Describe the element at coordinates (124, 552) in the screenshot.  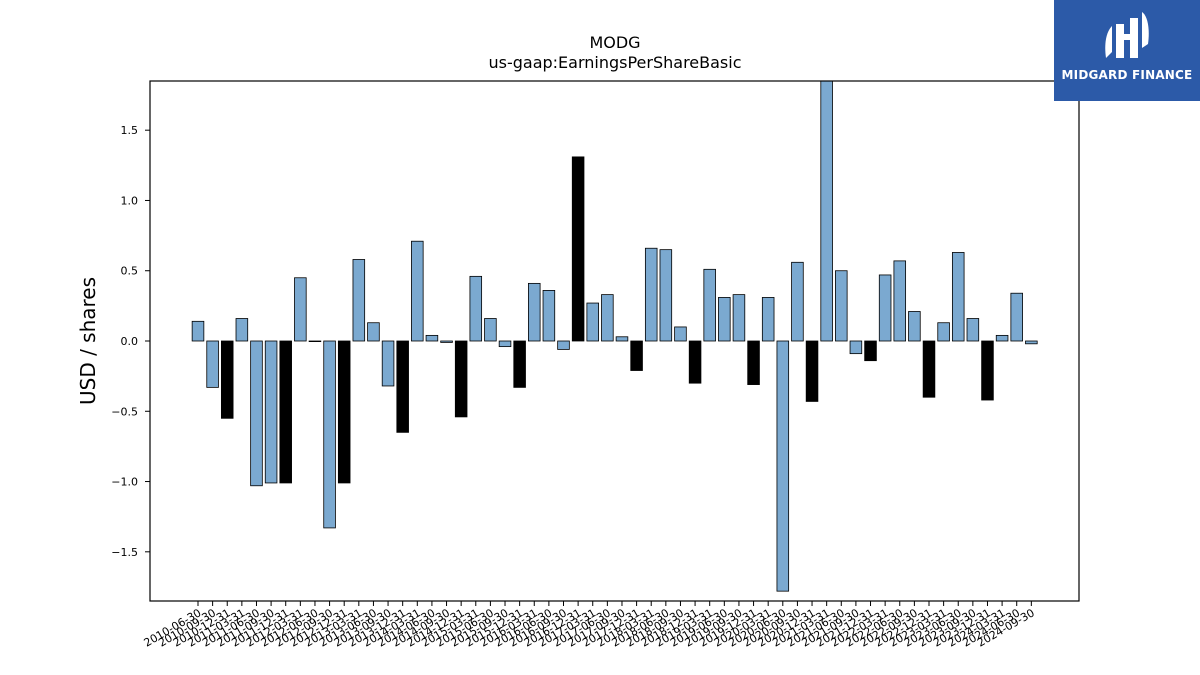
I see `y-tick-label: −1.5` at that location.